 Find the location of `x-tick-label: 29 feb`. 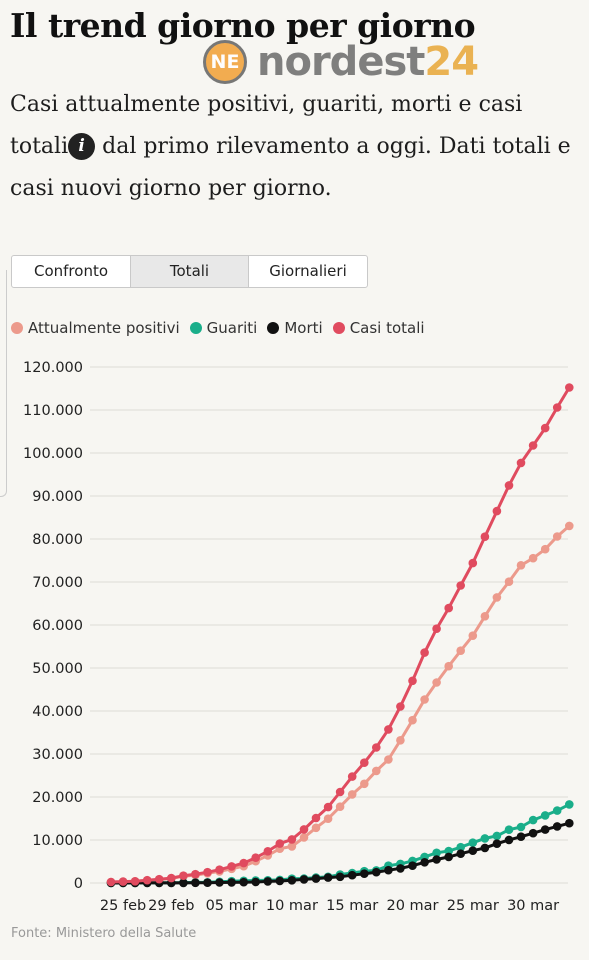

x-tick-label: 29 feb is located at coordinates (171, 906).